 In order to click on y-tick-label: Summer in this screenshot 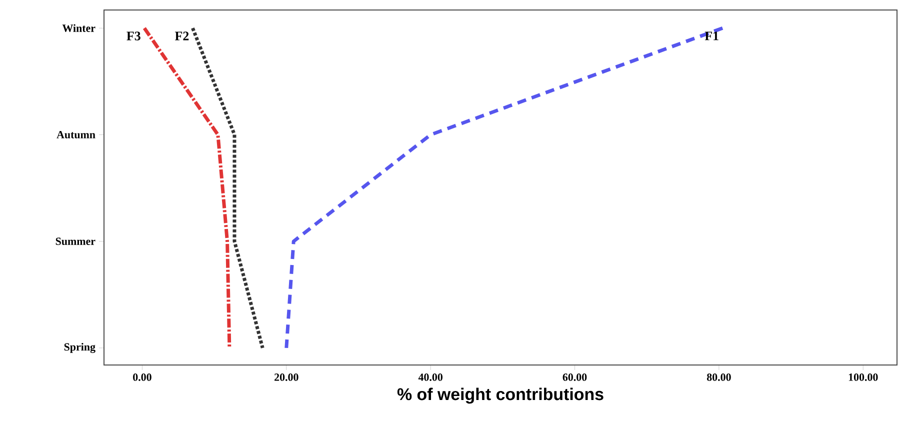, I will do `click(76, 242)`.